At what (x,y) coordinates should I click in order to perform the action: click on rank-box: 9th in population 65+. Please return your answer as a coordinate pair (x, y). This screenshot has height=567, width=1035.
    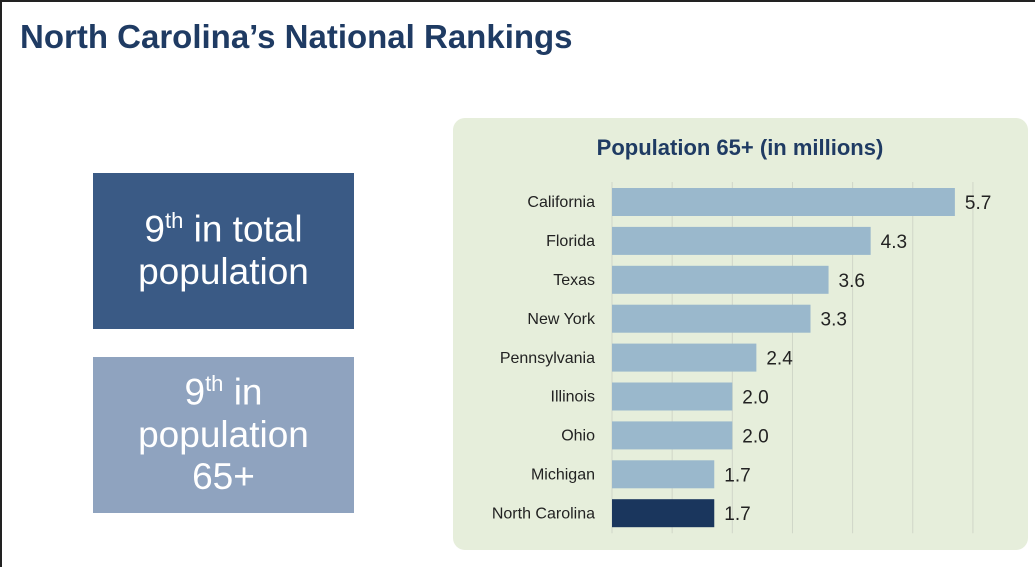
    Looking at the image, I should click on (223, 435).